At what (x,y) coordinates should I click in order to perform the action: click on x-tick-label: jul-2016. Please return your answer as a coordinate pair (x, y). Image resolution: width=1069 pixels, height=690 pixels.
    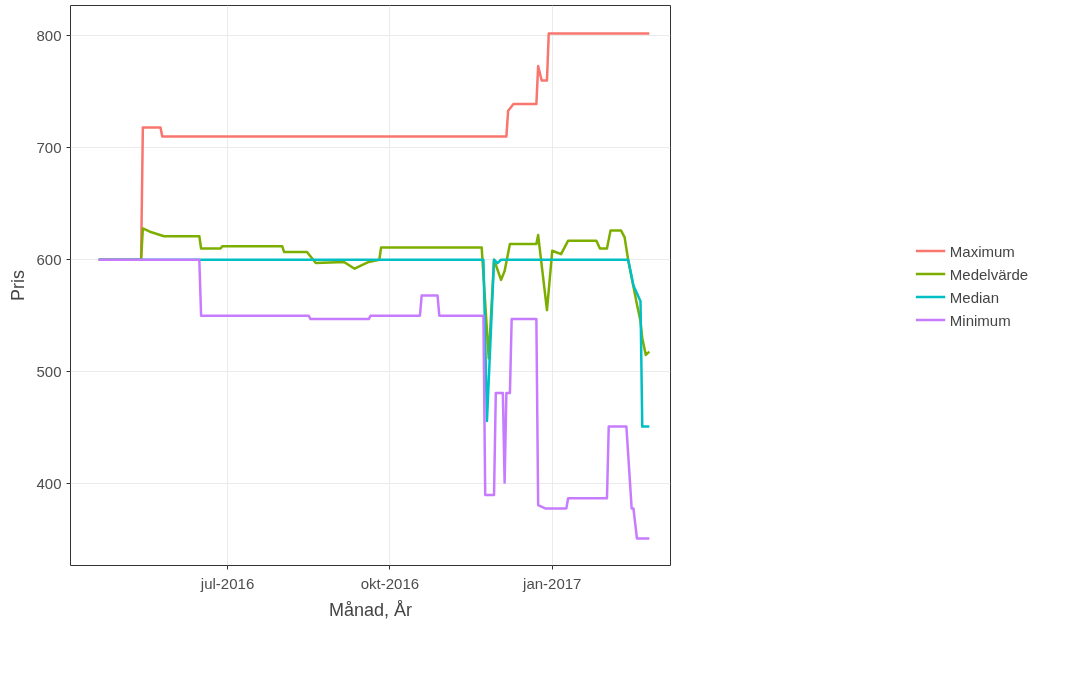
    Looking at the image, I should click on (227, 583).